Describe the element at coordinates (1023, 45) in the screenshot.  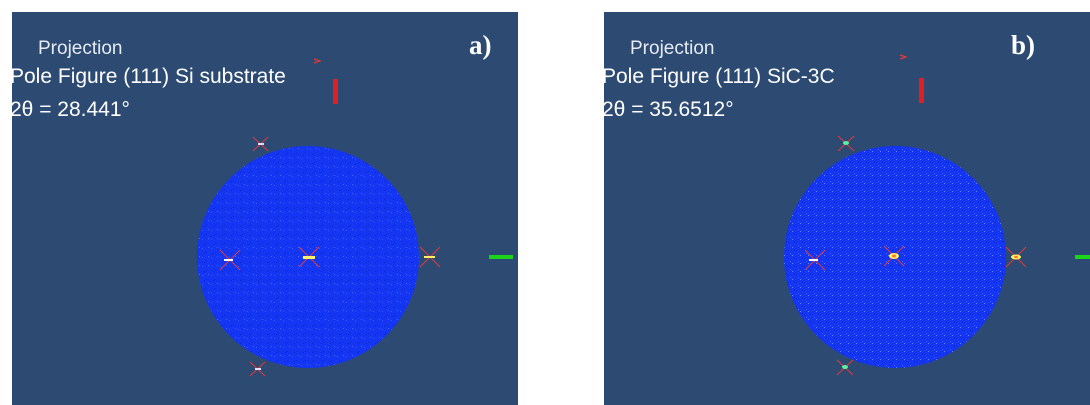
I see `panel-letter: b)` at that location.